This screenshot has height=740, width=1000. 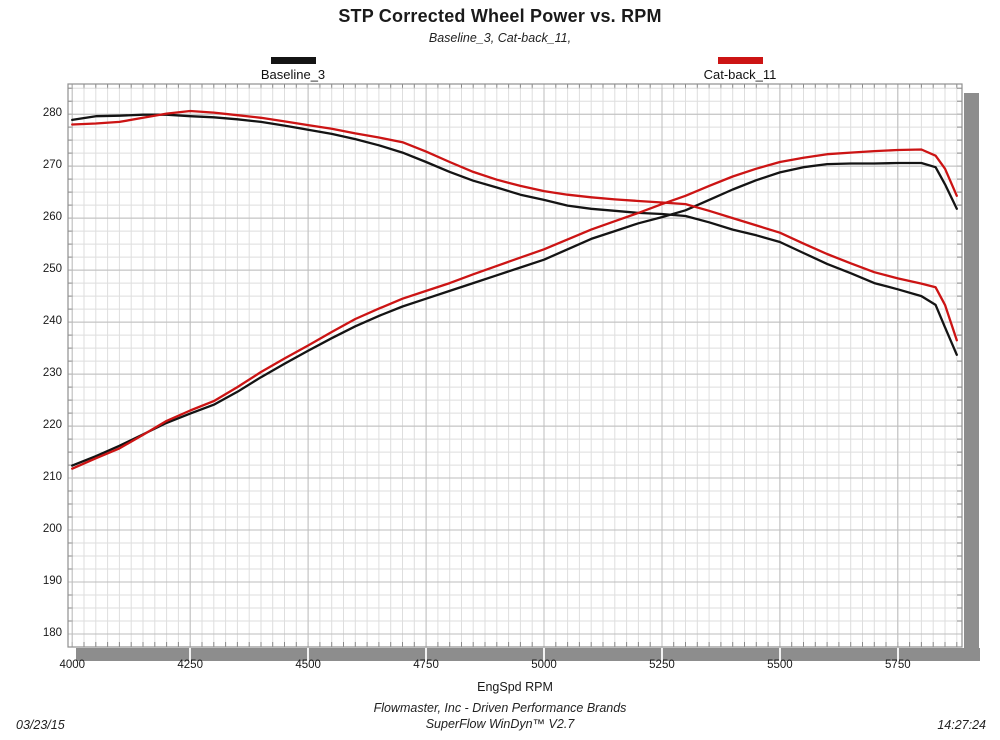 I want to click on footer-time: 14:27:24, so click(x=961, y=725).